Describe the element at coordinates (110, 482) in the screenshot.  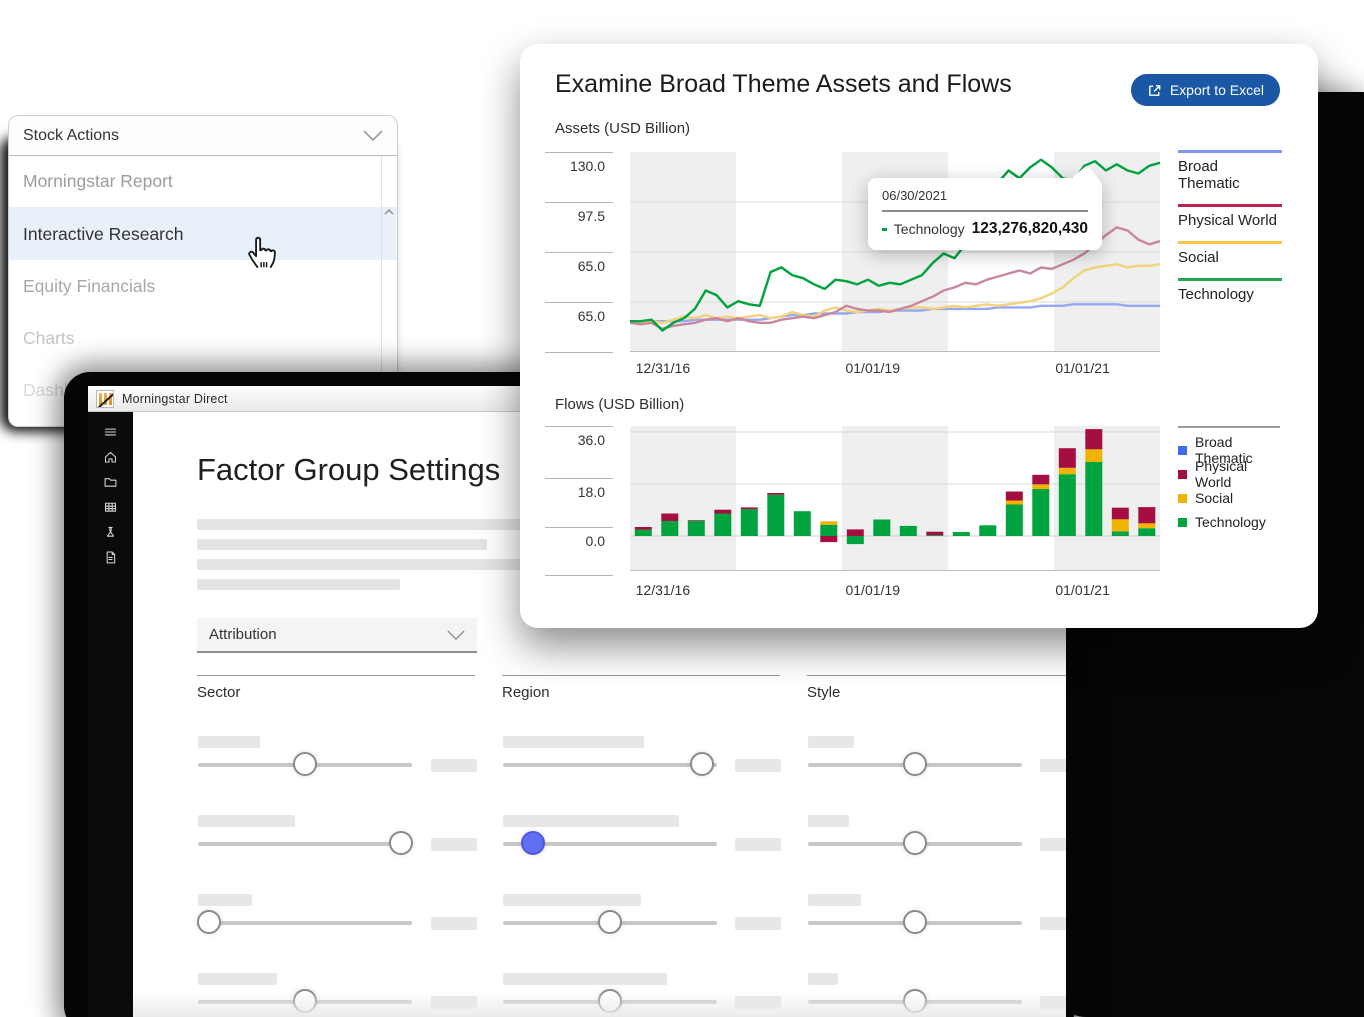
I see `folder-icon` at that location.